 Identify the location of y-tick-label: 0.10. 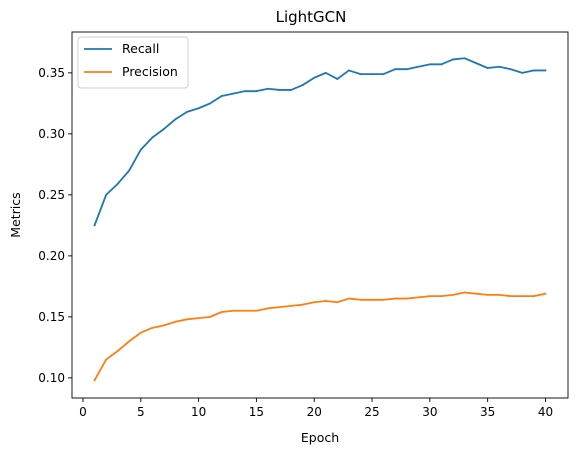
(51, 378).